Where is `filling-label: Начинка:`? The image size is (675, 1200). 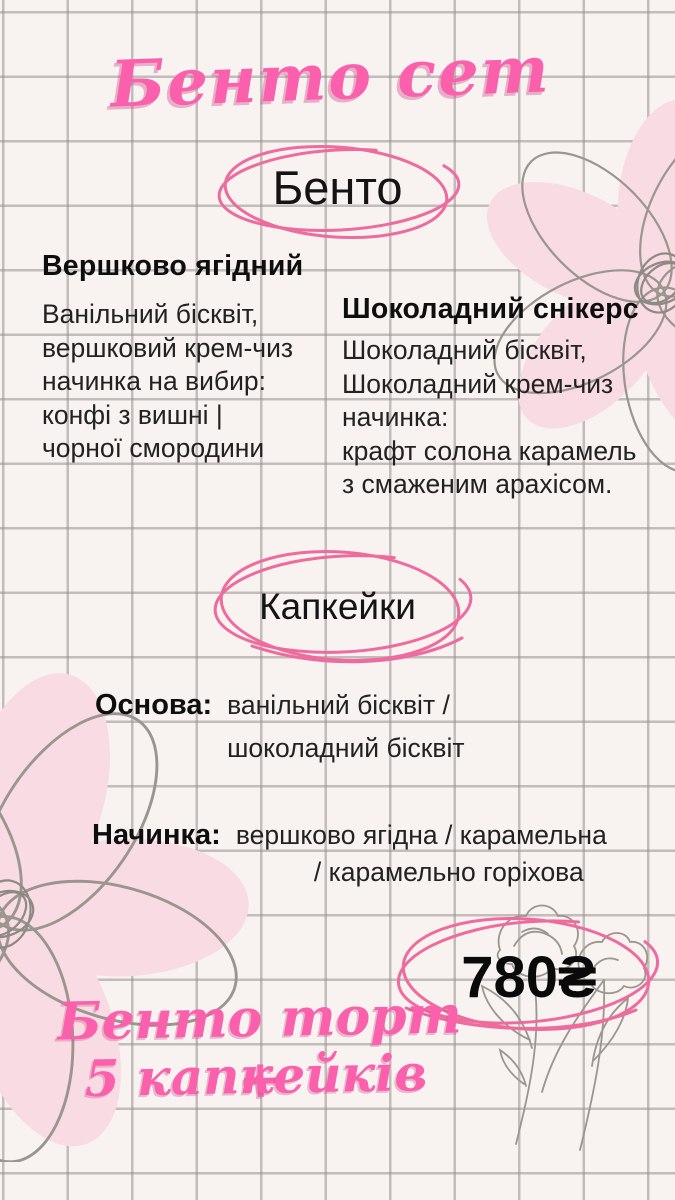
filling-label: Начинка: is located at coordinates (156, 835).